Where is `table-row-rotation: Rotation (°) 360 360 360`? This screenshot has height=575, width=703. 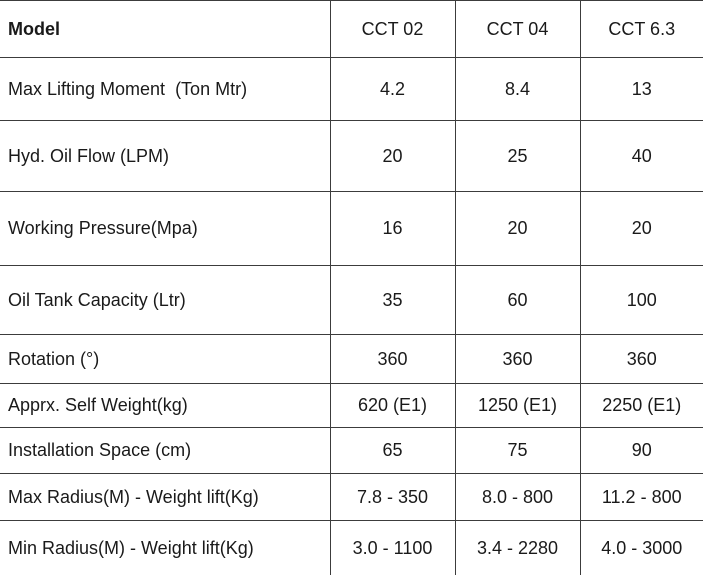
table-row-rotation: Rotation (°) 360 360 360 is located at coordinates (351, 359).